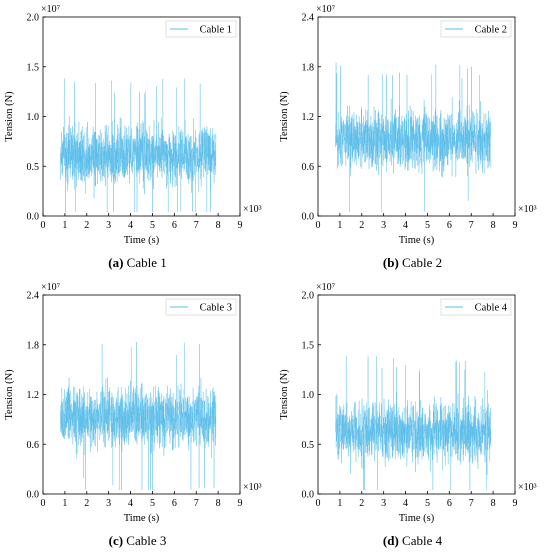 The image size is (550, 555). What do you see at coordinates (33, 117) in the screenshot?
I see `y-tick-label-a-2: 1.0` at bounding box center [33, 117].